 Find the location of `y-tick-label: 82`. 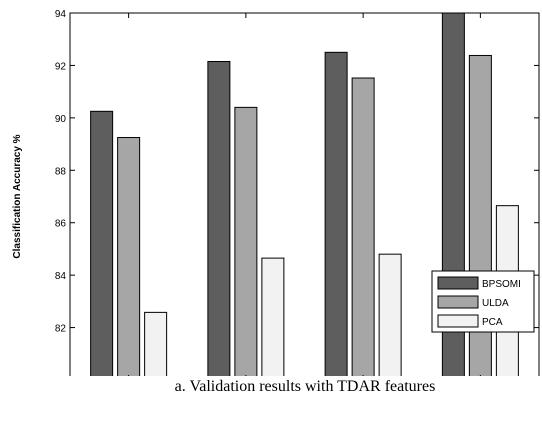

y-tick-label: 82 is located at coordinates (61, 329).